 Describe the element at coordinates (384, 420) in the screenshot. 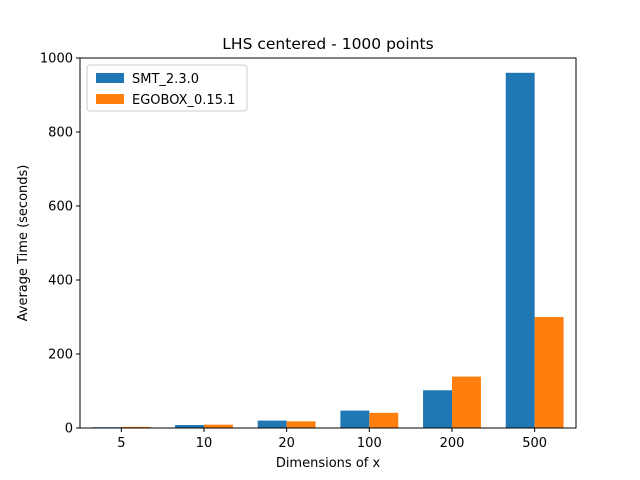

I see `bar-EGOBOX_0.15.1-100` at that location.